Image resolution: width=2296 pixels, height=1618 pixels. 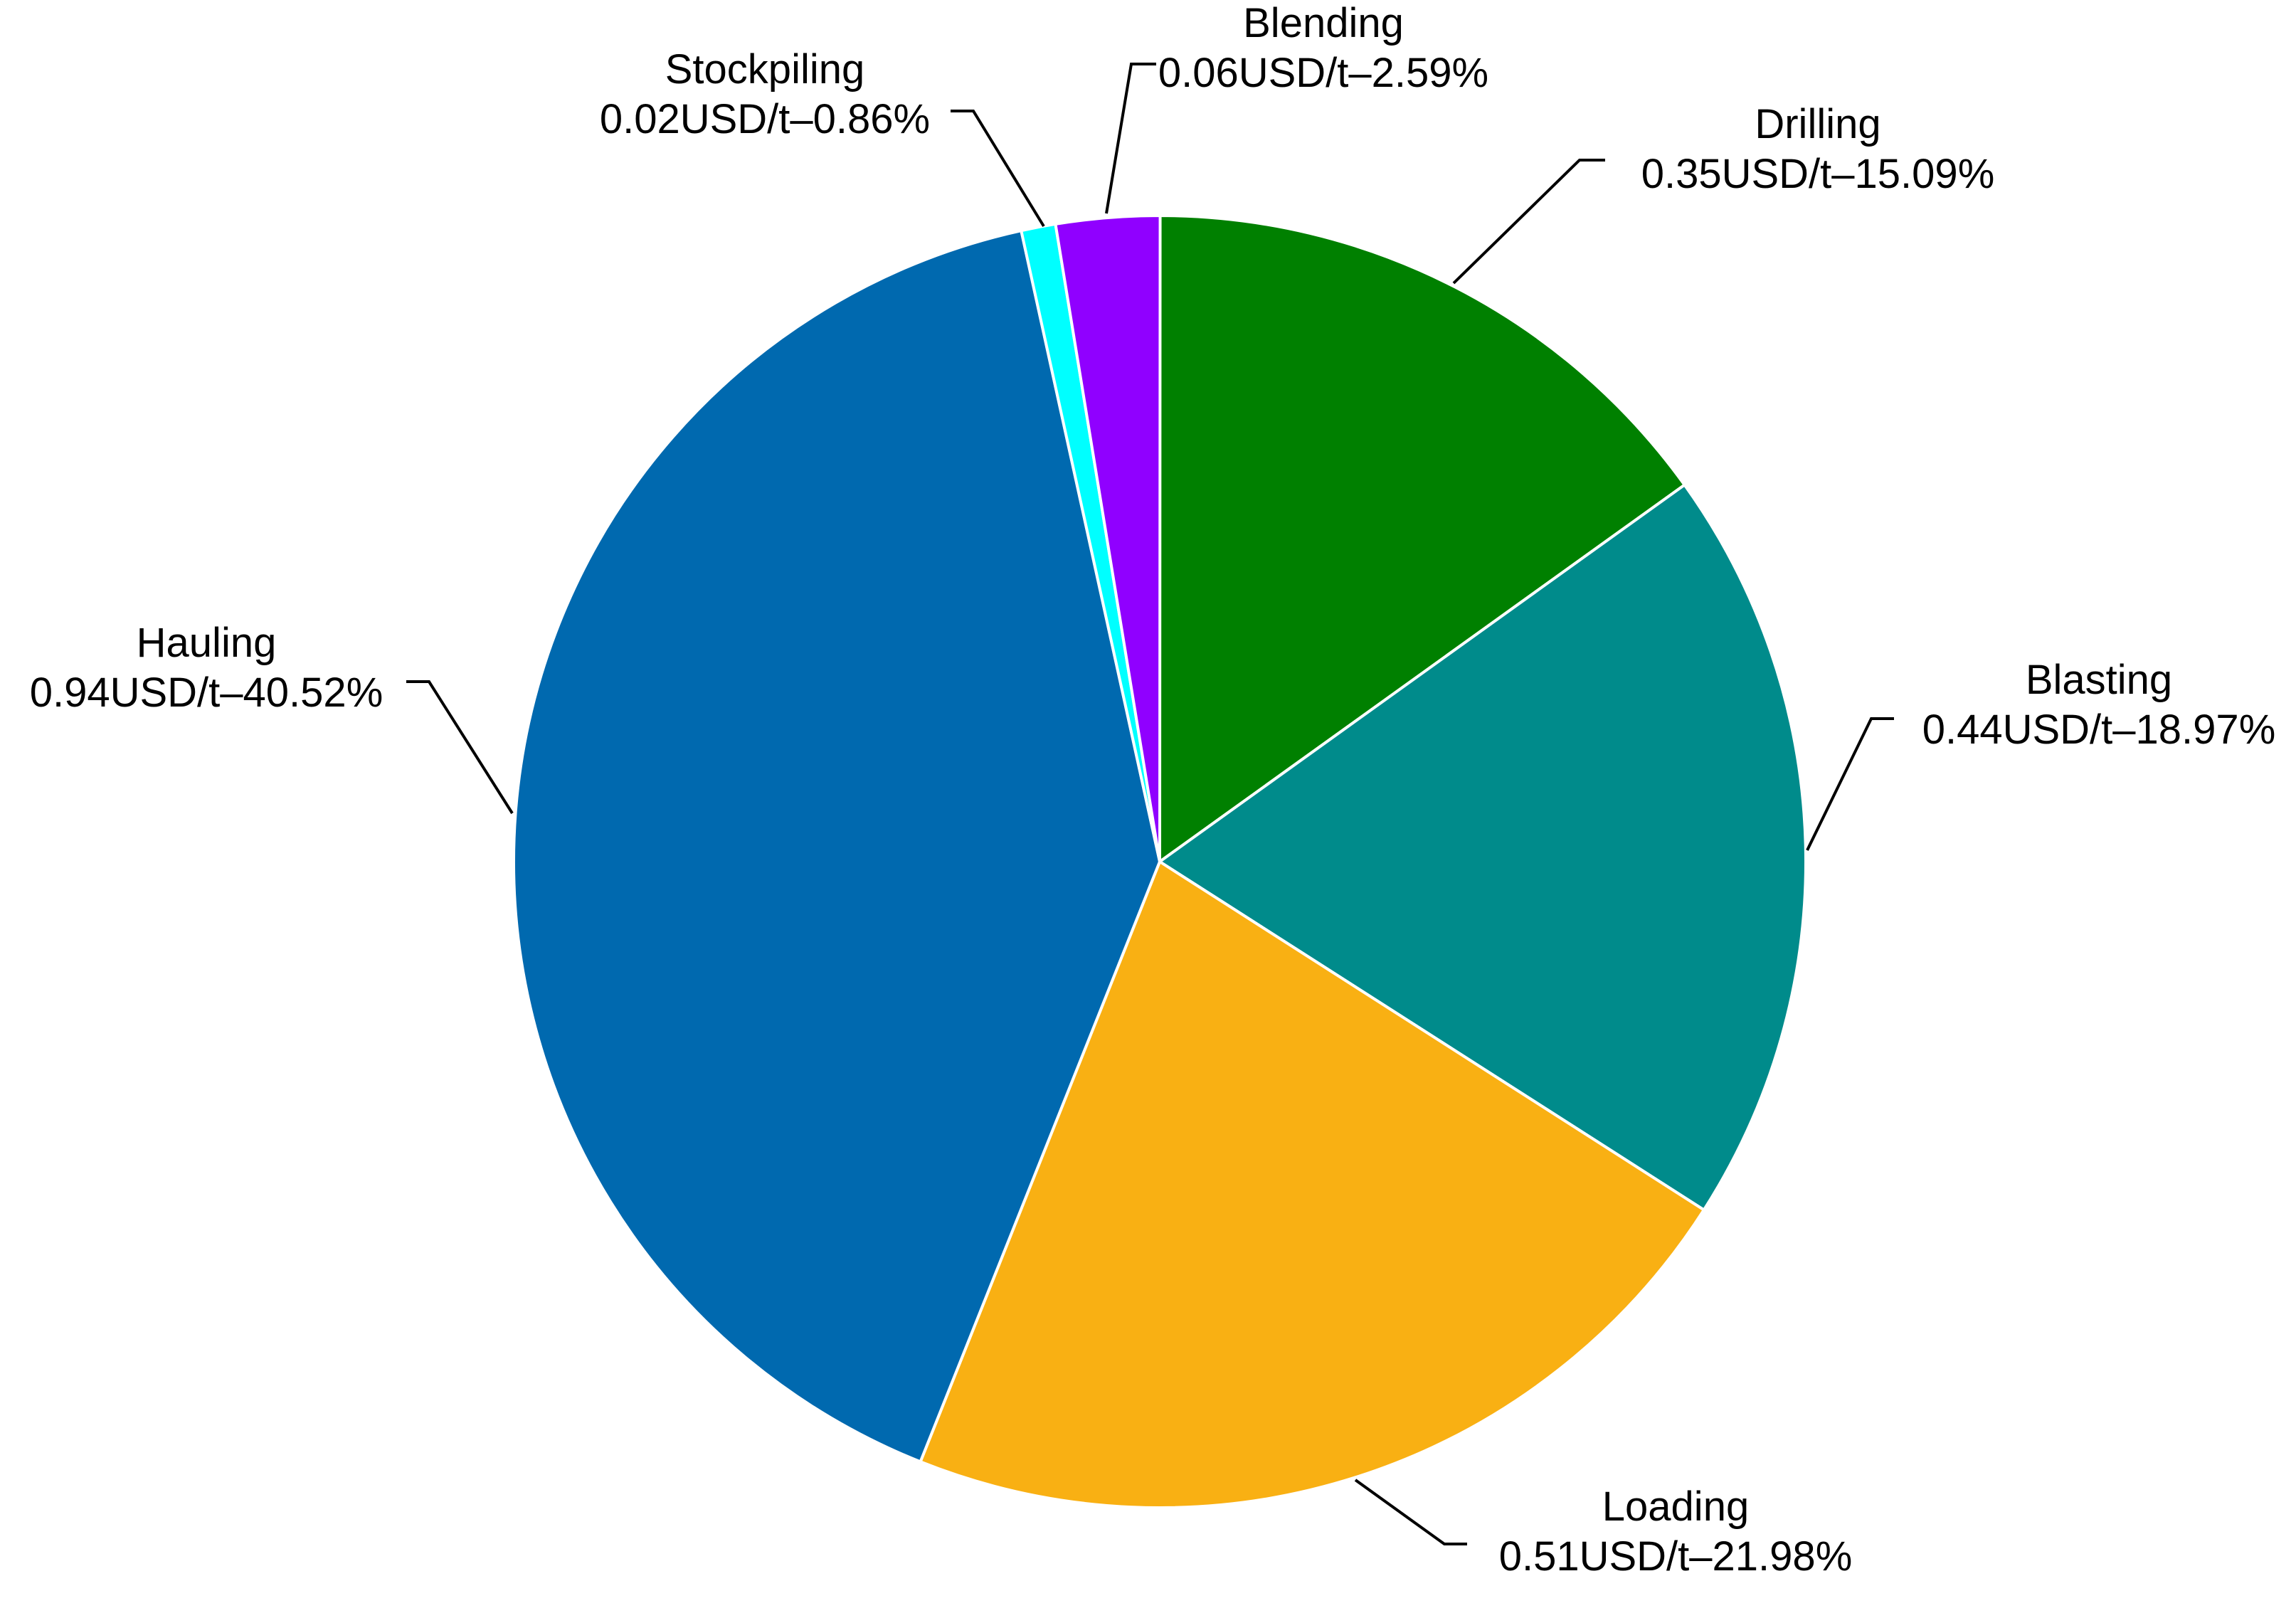 I want to click on slice-label-value-blending: 0.06USD/t–2.59%, so click(x=1323, y=73).